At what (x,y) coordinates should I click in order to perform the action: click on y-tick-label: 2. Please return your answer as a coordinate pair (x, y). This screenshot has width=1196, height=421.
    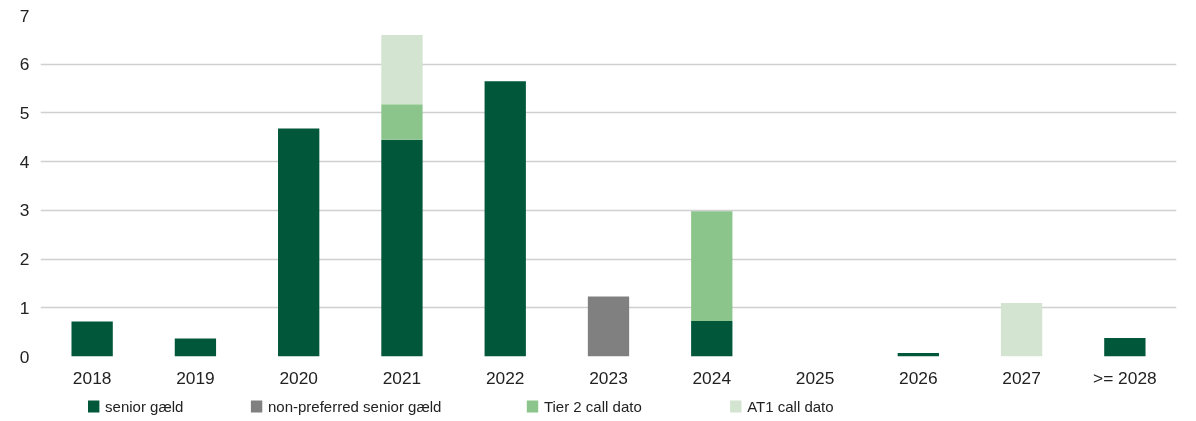
    Looking at the image, I should click on (24, 259).